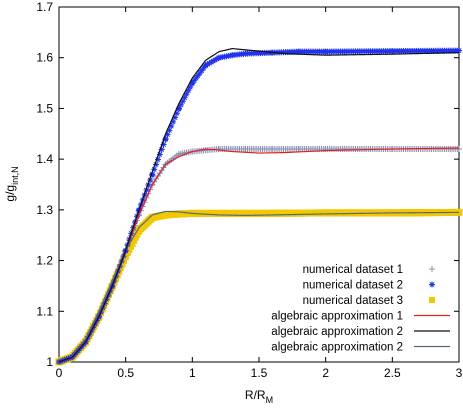 Image resolution: width=463 pixels, height=409 pixels. What do you see at coordinates (392, 373) in the screenshot?
I see `x-tick-label: 2.5` at bounding box center [392, 373].